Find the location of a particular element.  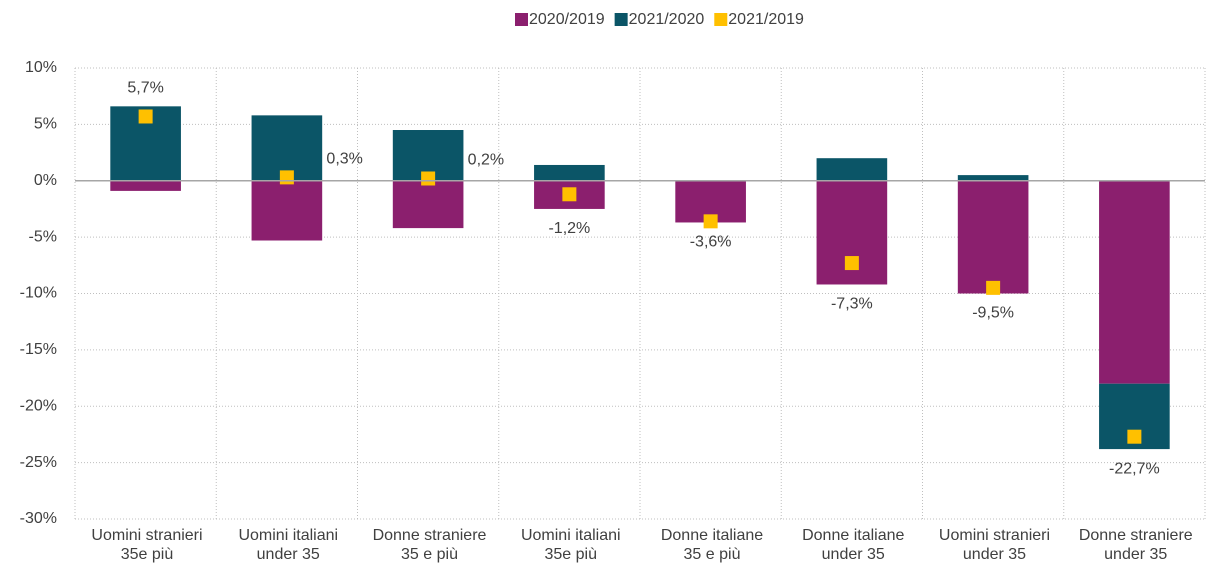

data-label: -22,7% is located at coordinates (1134, 468).